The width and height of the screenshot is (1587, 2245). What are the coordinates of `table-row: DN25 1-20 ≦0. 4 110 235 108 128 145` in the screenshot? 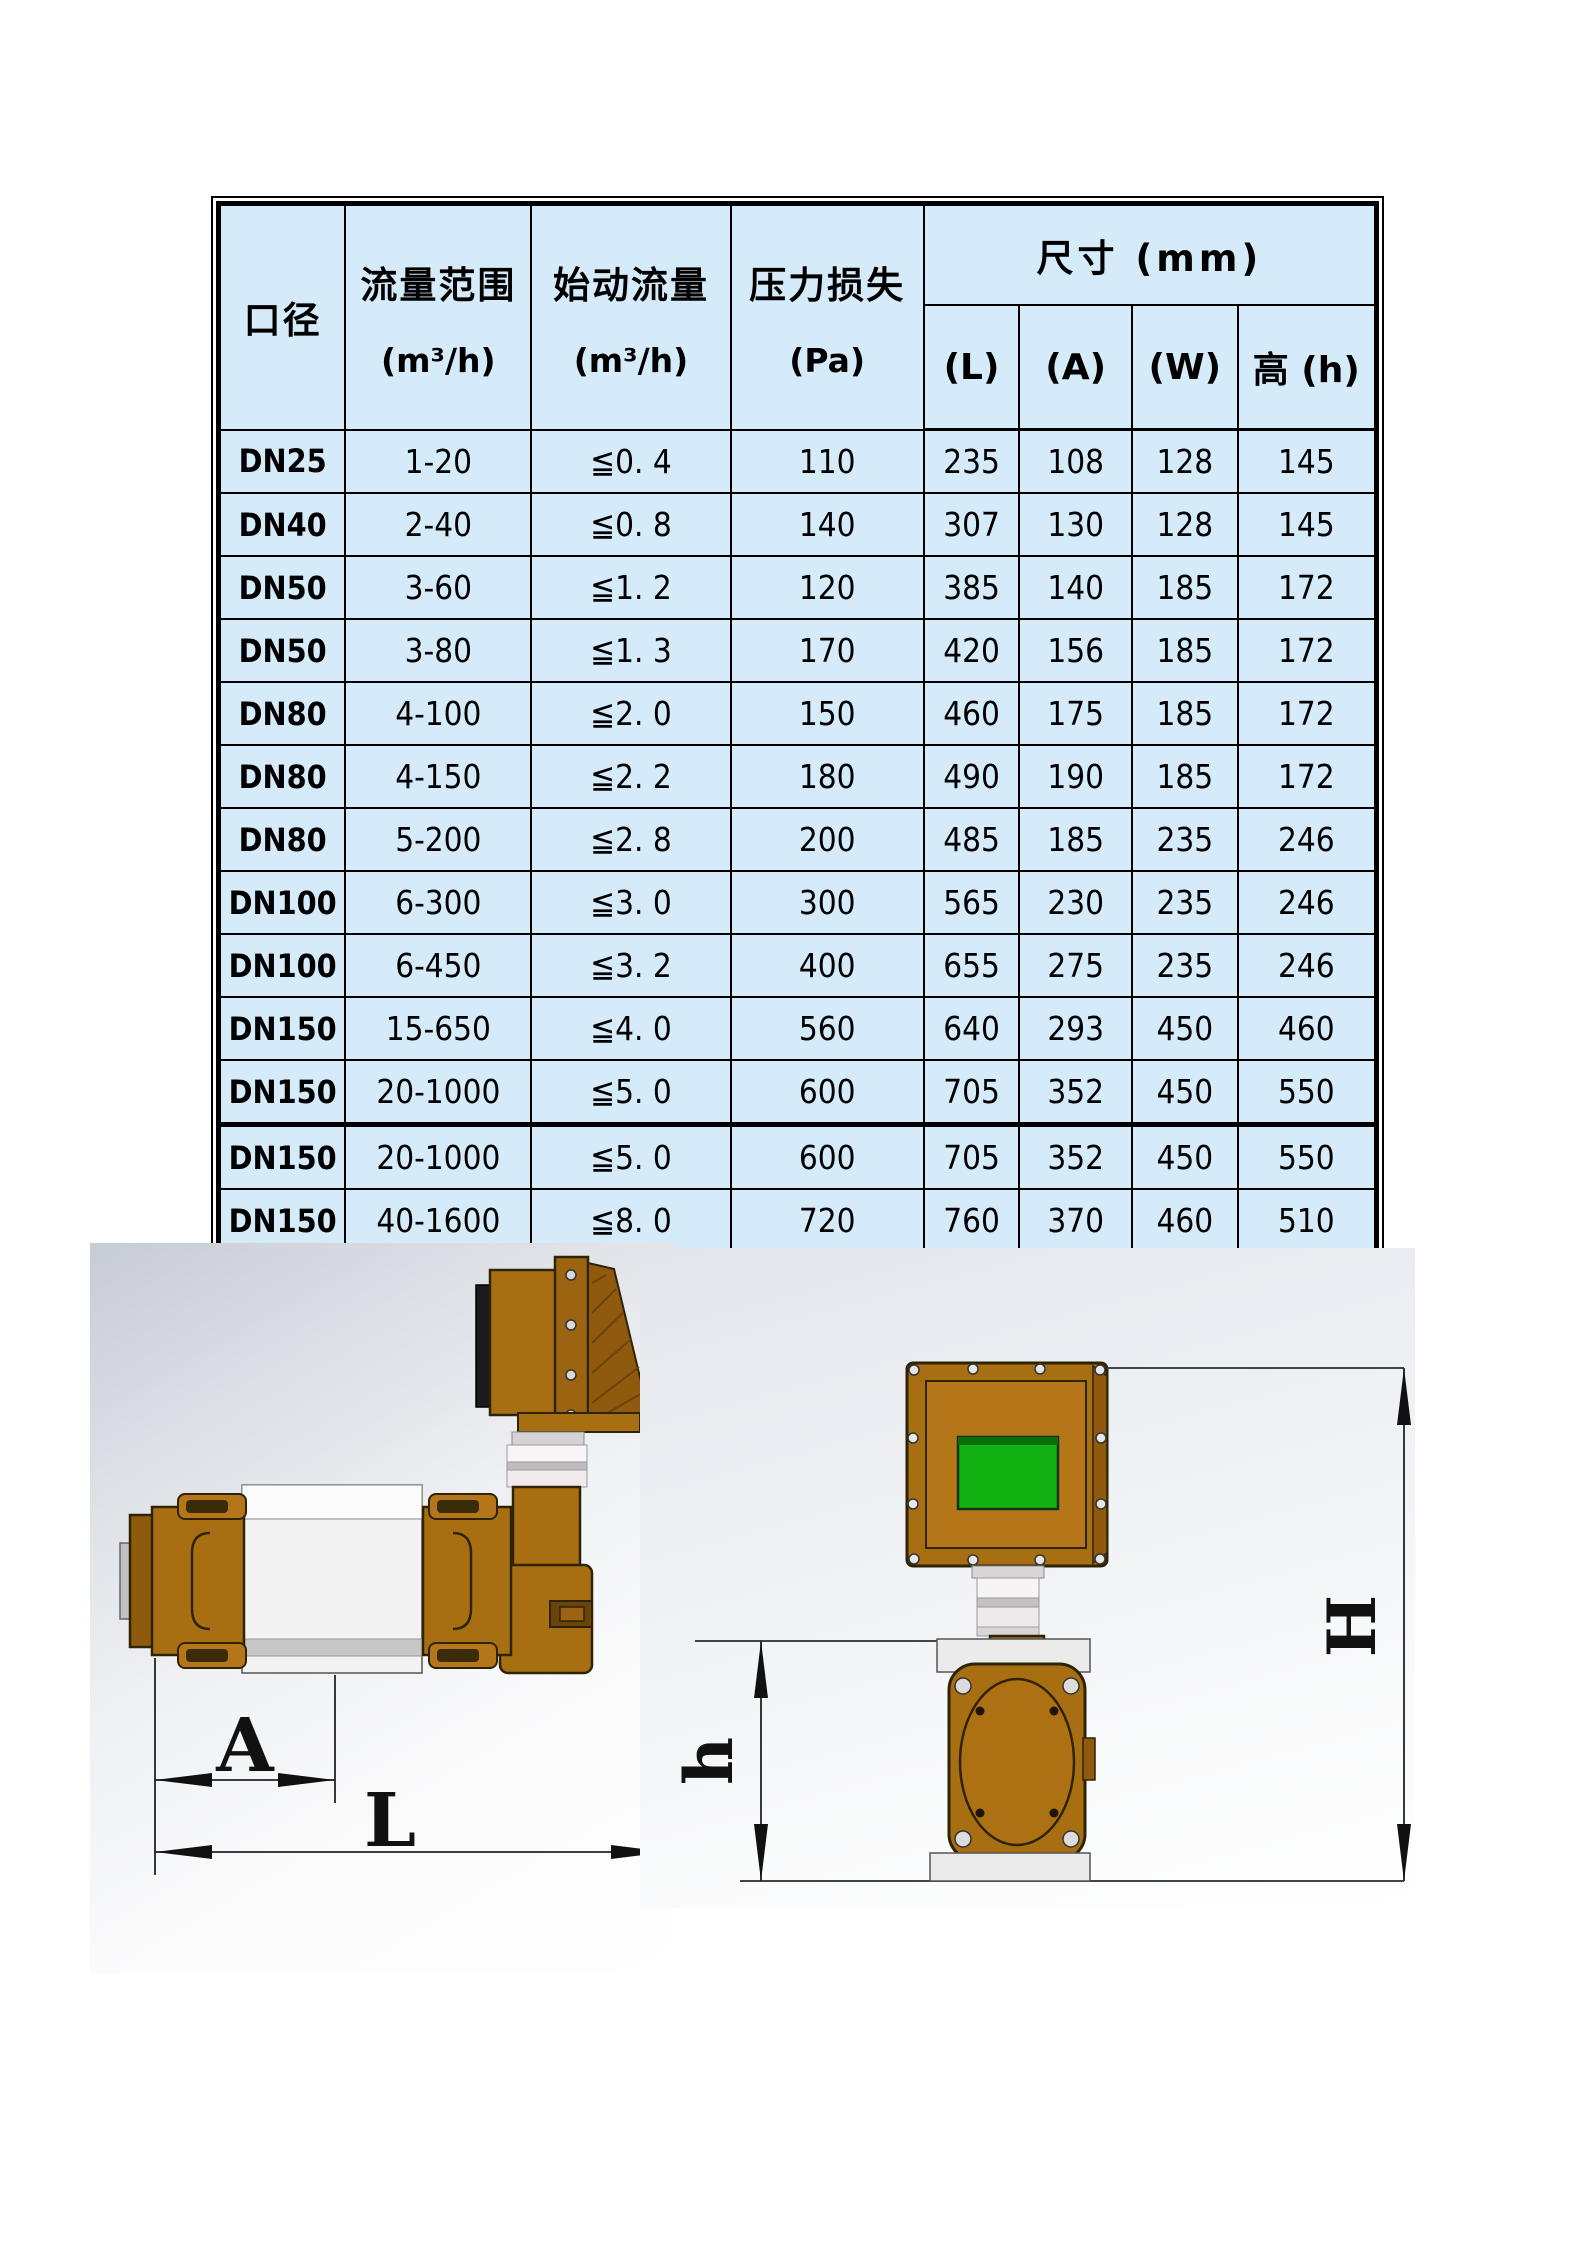 It's located at (797, 461).